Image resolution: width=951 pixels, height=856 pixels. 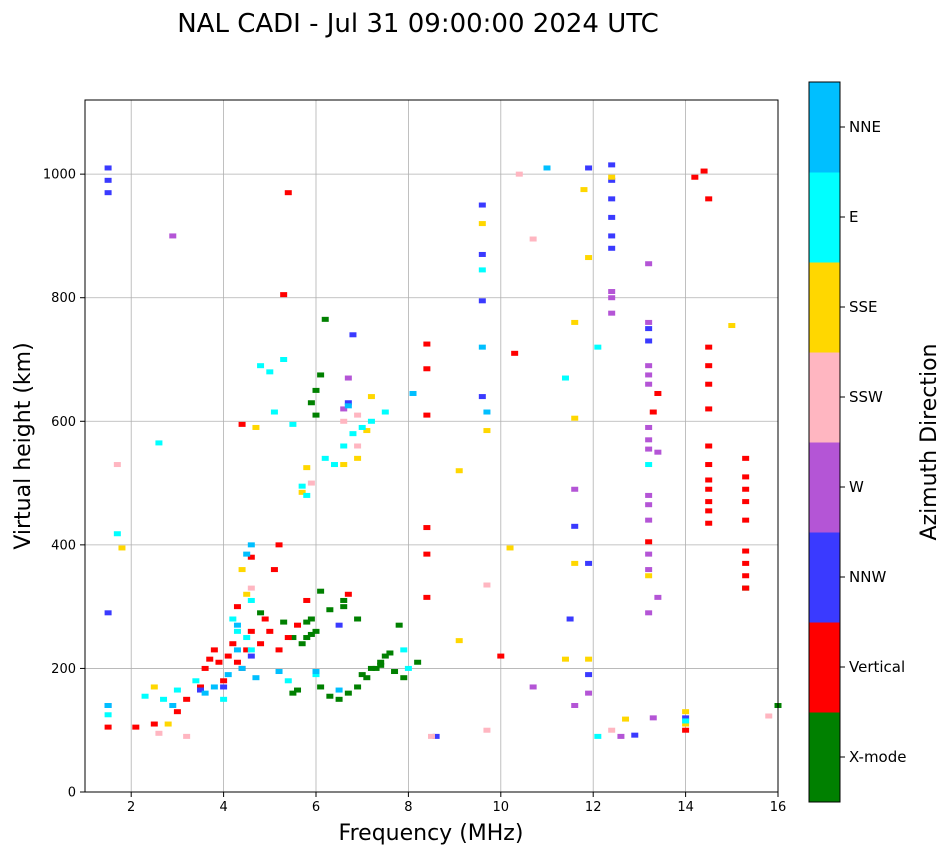 What do you see at coordinates (316, 807) in the screenshot?
I see `x-tick-label: 6` at bounding box center [316, 807].